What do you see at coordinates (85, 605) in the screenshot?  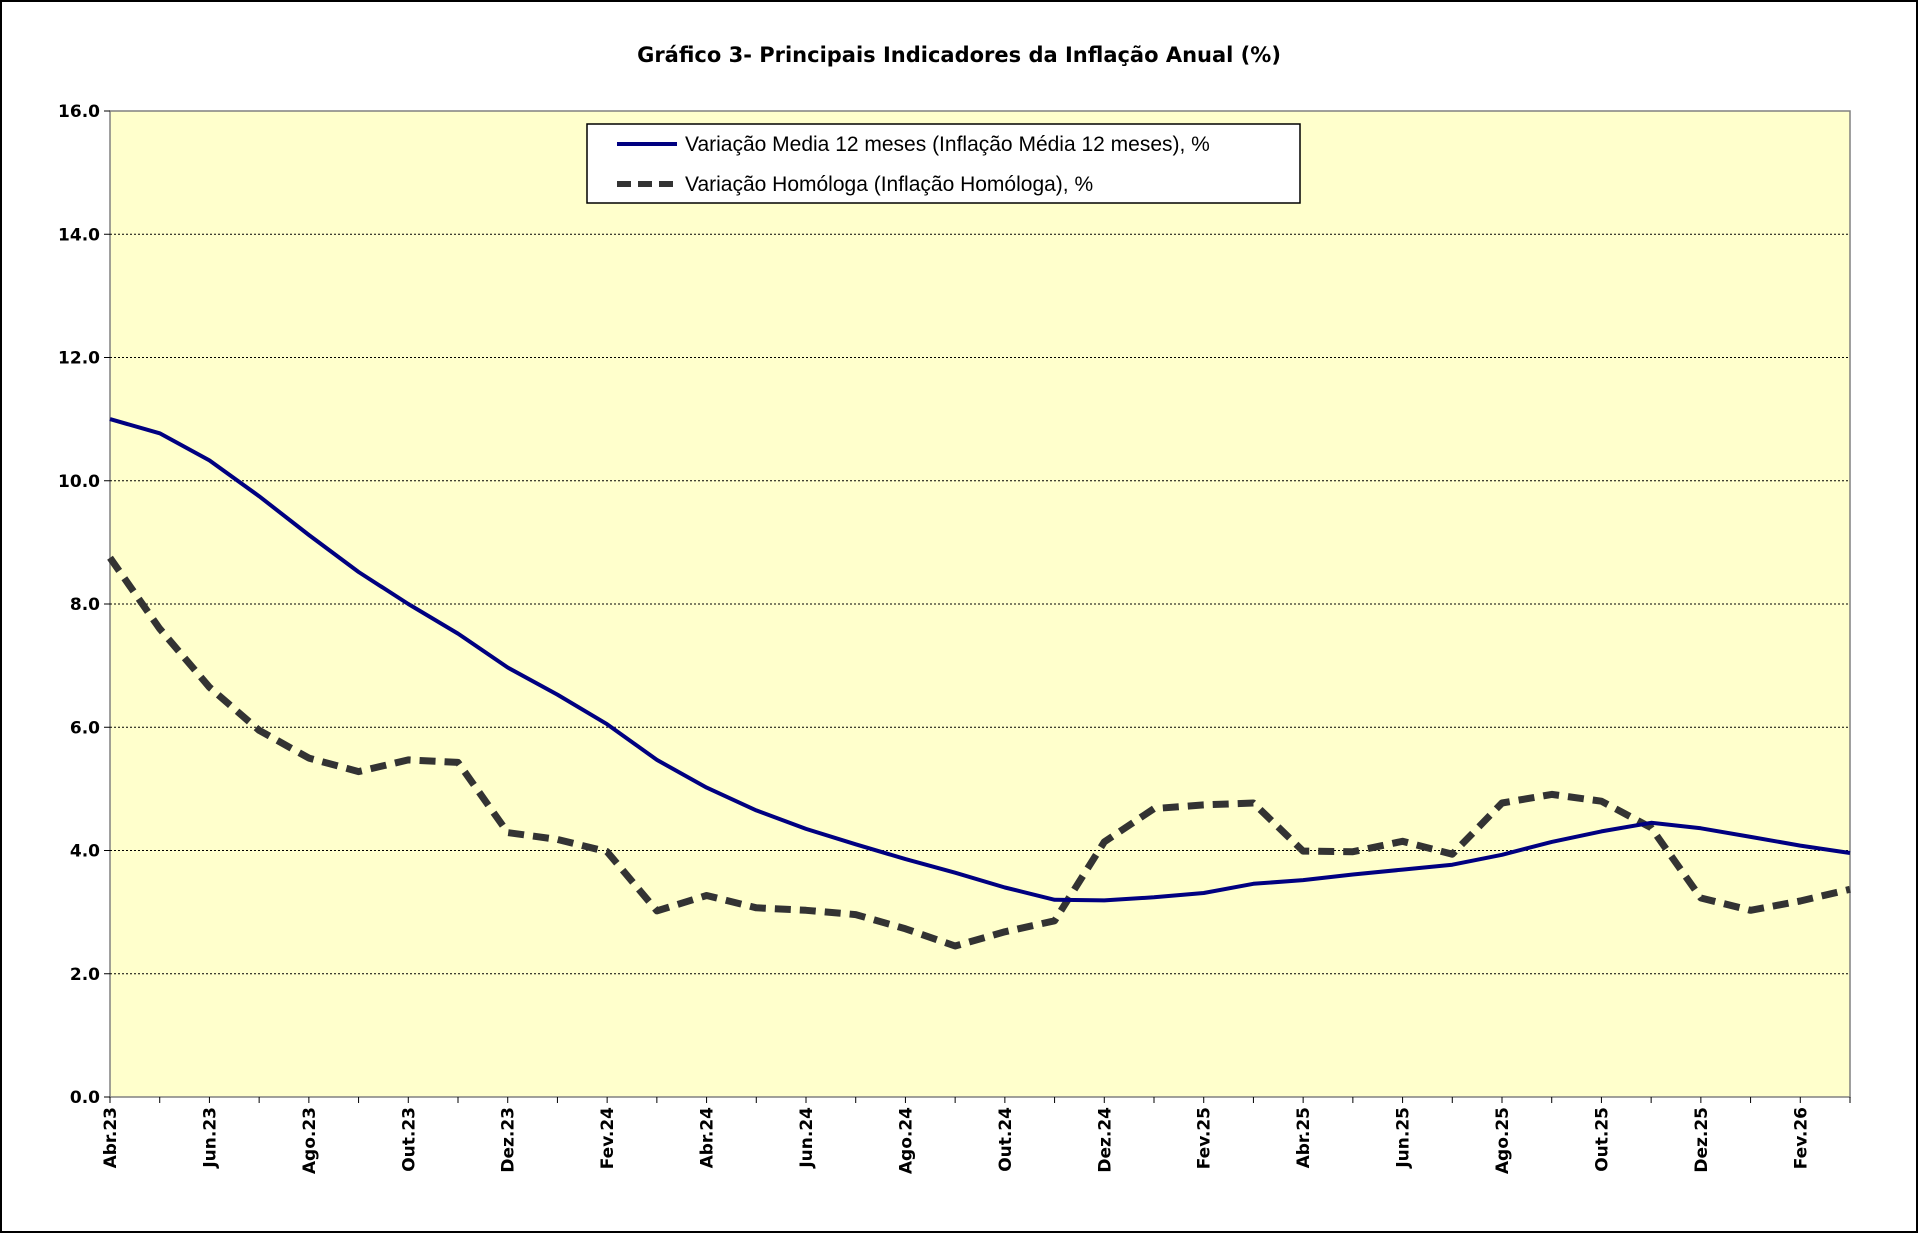 I see `y-tick-label: 8.0` at bounding box center [85, 605].